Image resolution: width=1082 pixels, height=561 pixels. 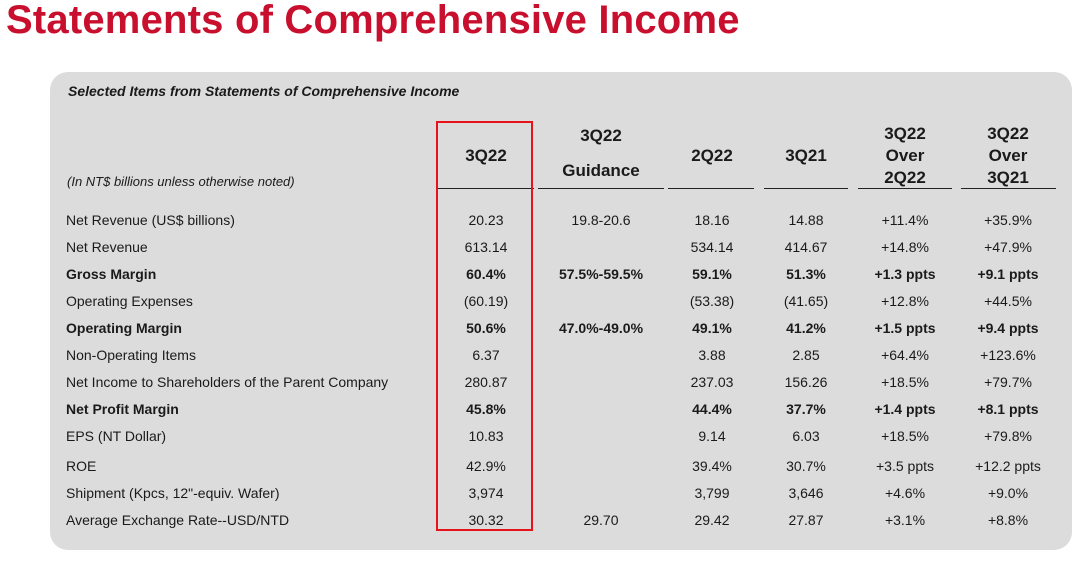 I want to click on table-cell: 280.87, so click(x=486, y=382).